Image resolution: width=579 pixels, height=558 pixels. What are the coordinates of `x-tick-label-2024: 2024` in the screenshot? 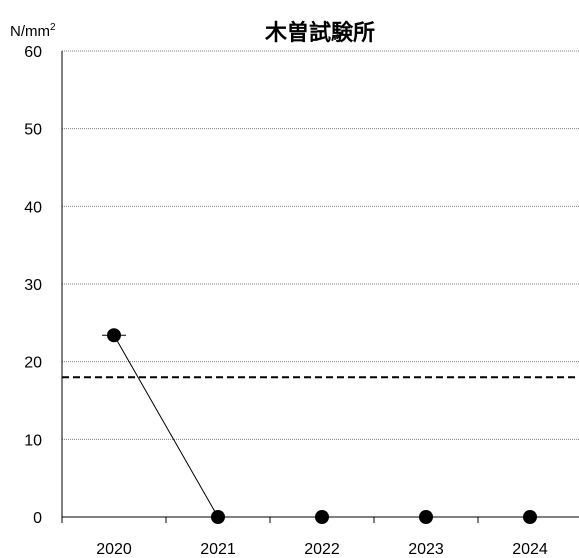 It's located at (530, 549).